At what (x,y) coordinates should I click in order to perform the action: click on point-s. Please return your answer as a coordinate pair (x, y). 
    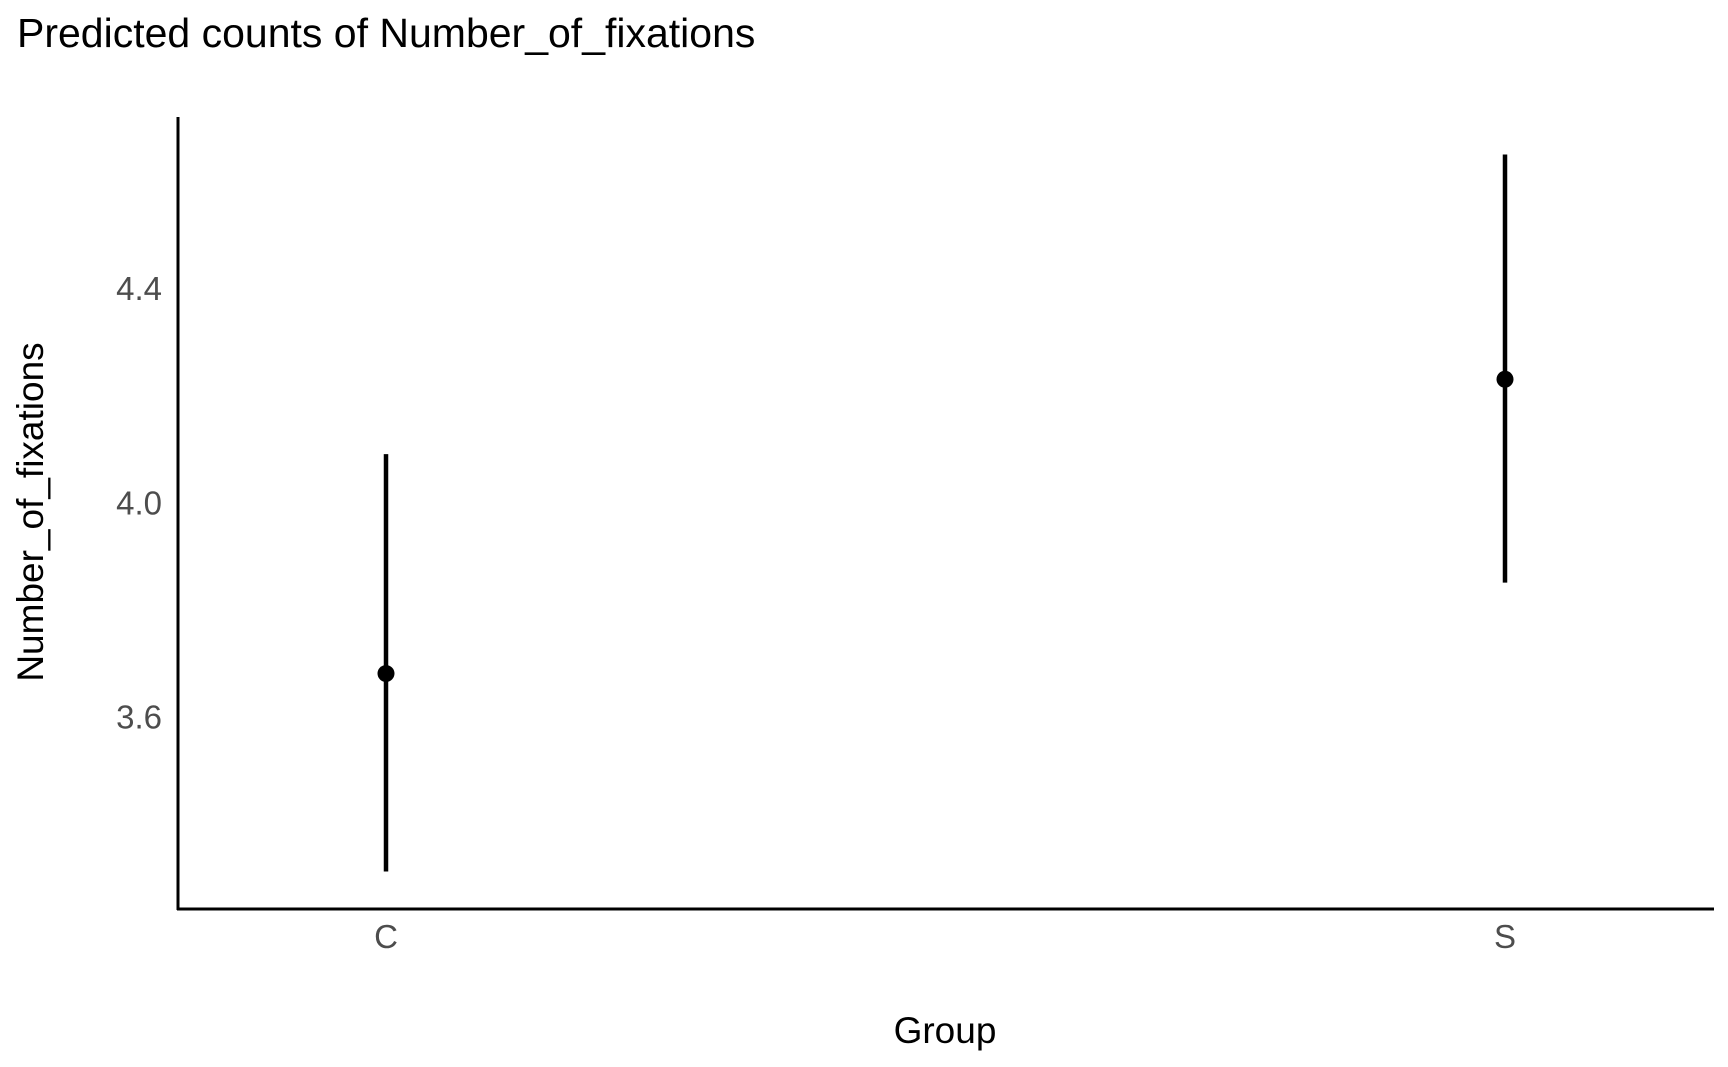
    Looking at the image, I should click on (1505, 379).